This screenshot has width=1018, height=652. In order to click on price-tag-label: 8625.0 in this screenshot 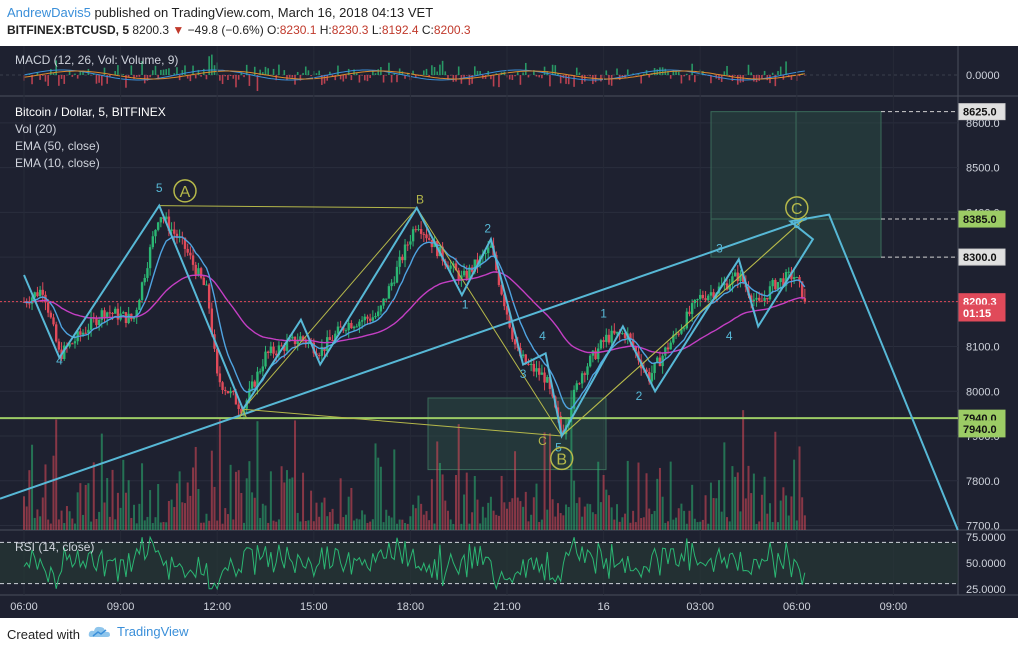, I will do `click(980, 113)`.